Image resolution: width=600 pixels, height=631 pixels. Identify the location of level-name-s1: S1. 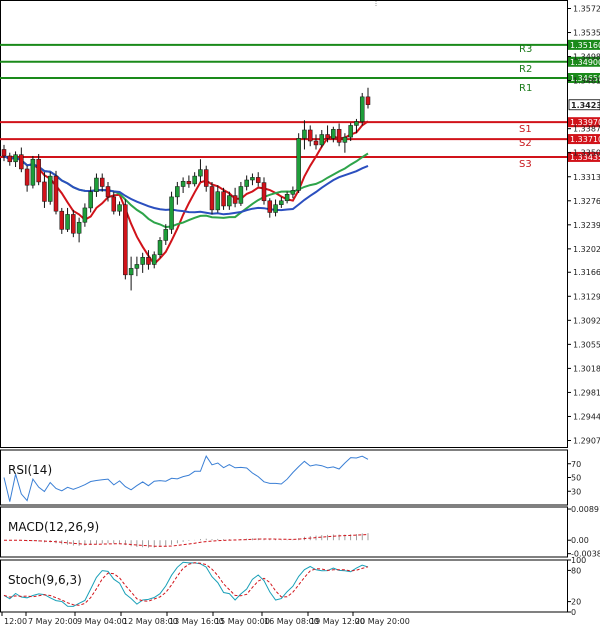
(525, 129).